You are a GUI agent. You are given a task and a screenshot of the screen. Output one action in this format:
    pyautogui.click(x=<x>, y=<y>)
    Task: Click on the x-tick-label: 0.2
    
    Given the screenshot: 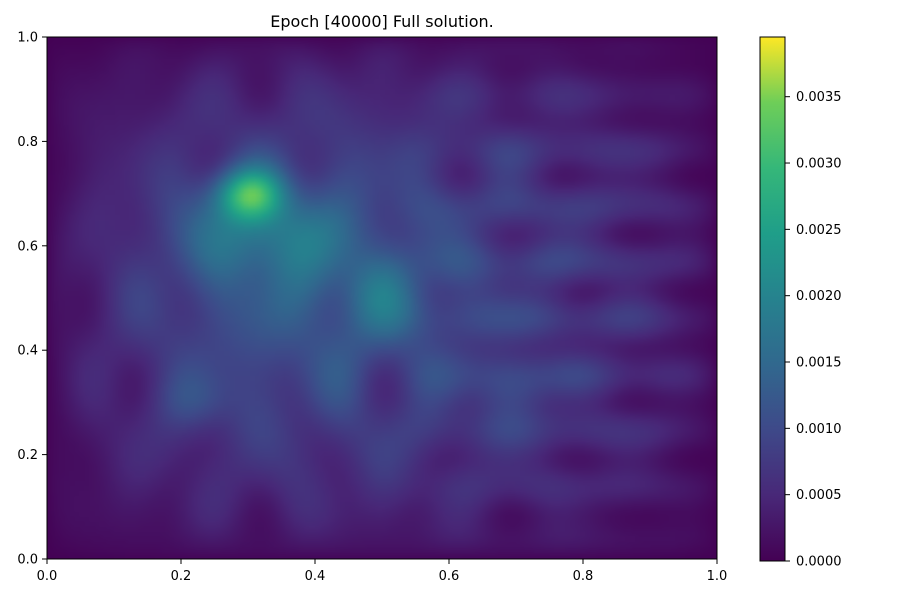 What is the action you would take?
    pyautogui.click(x=181, y=576)
    